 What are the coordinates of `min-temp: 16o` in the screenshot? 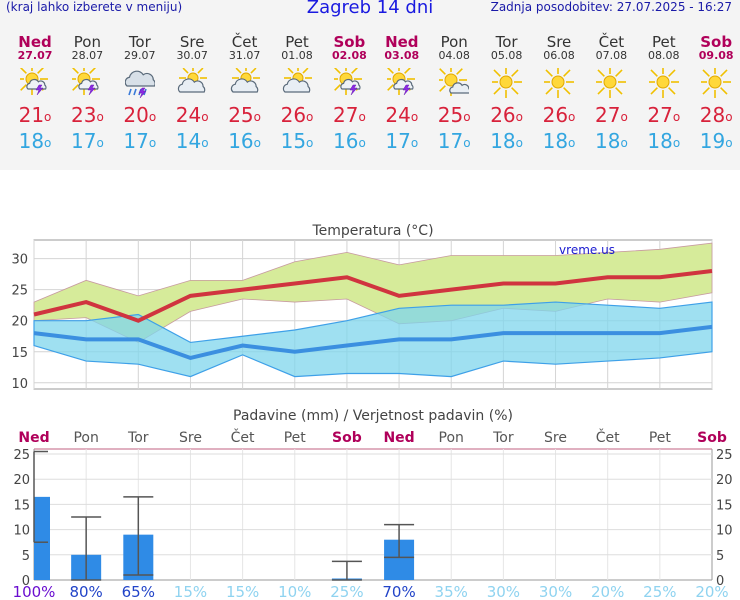 It's located at (349, 141).